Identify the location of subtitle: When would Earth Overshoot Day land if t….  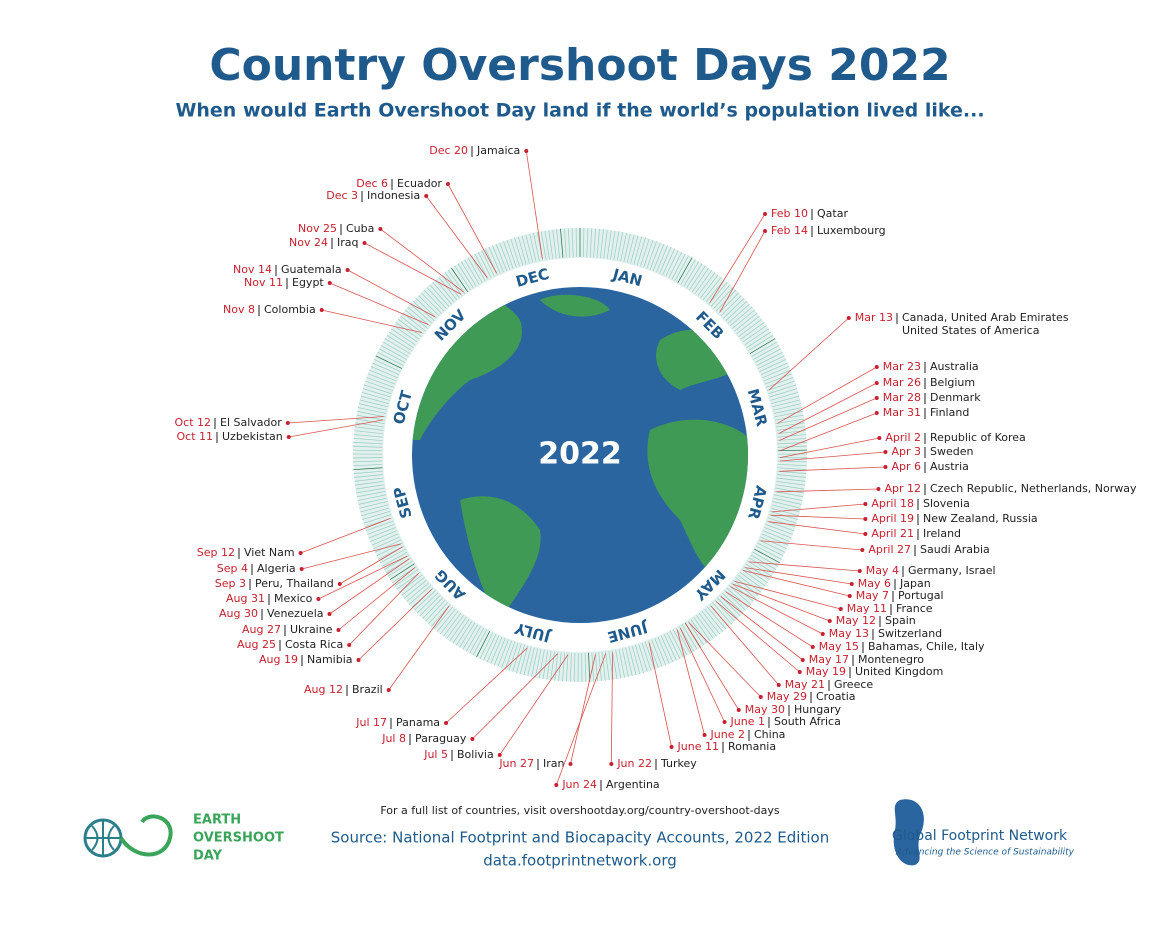
(579, 111).